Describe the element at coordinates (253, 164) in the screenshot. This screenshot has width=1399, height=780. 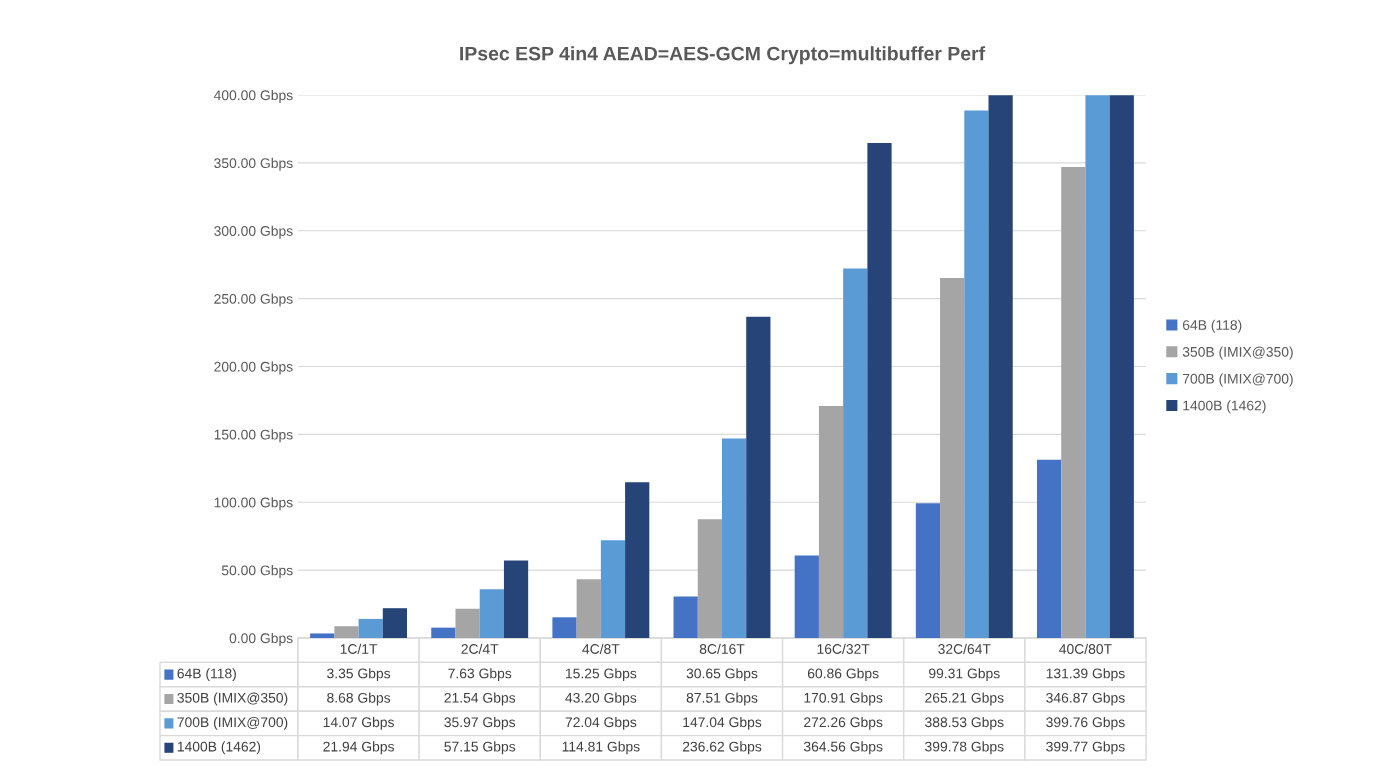
I see `y-tick-label: 350.00 Gbps` at that location.